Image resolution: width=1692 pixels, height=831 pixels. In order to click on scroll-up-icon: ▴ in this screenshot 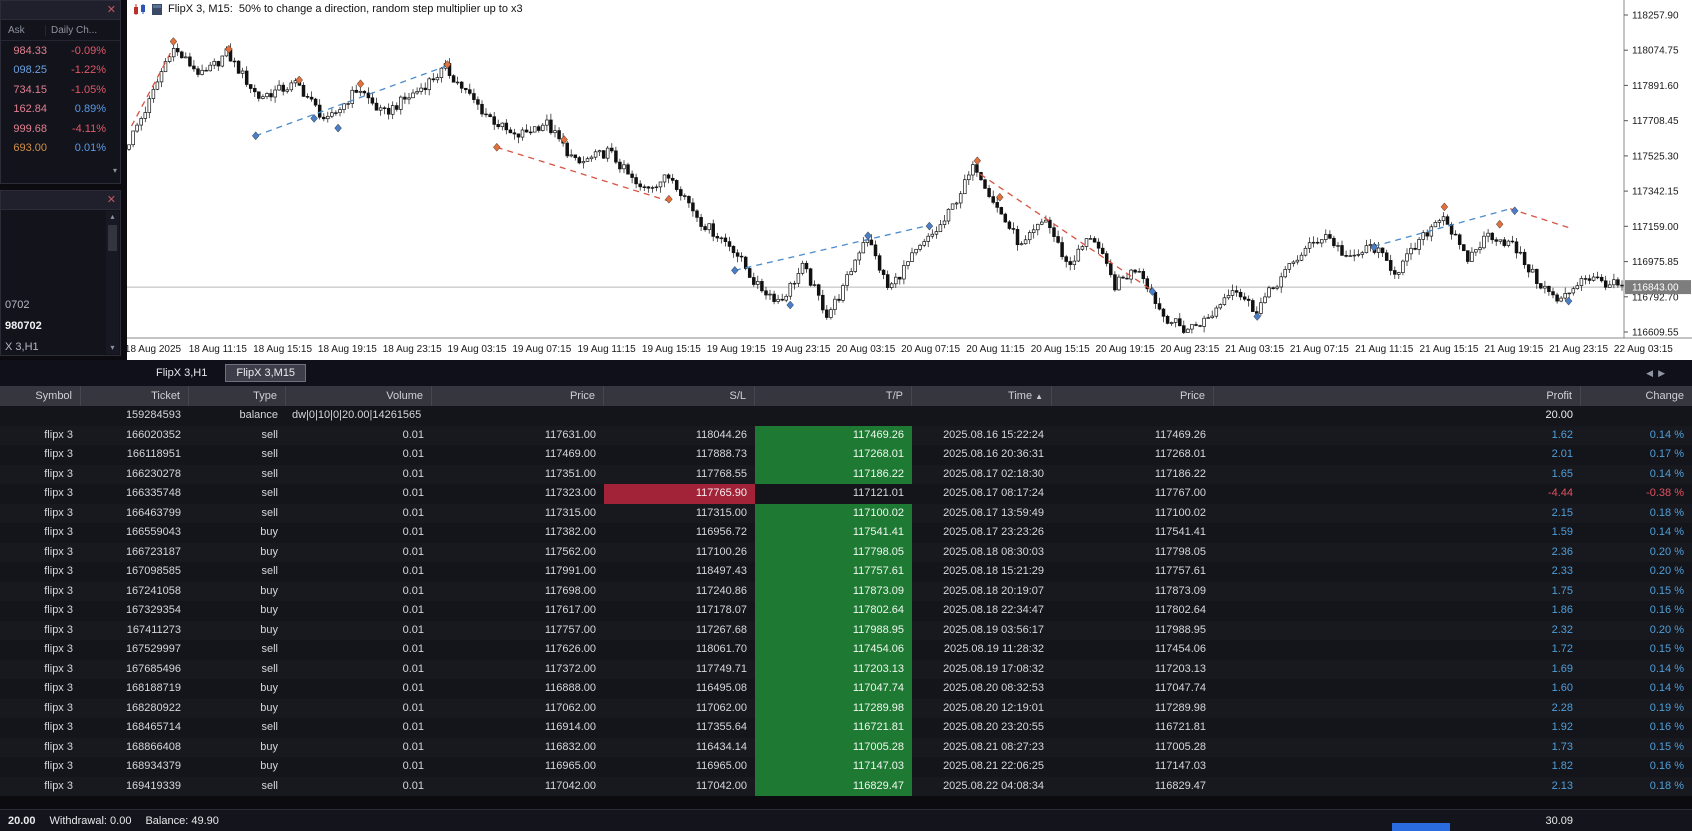, I will do `click(112, 216)`.